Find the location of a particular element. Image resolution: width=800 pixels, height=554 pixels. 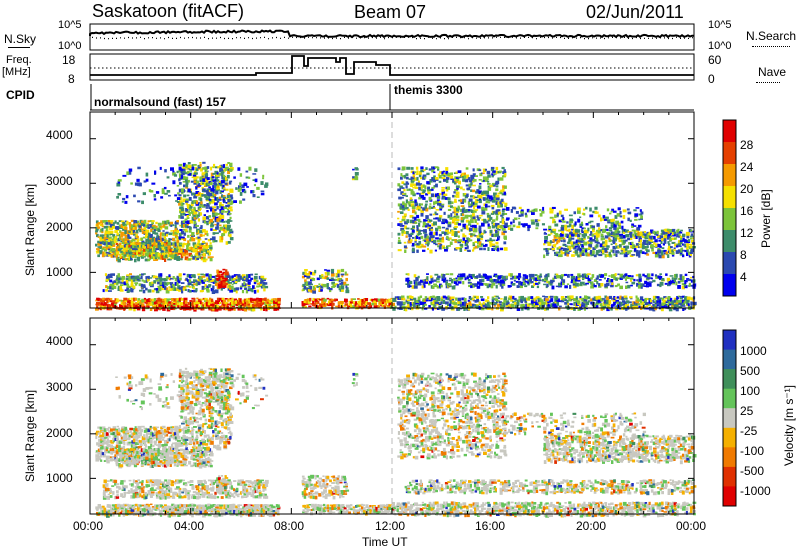

power-cells-cell-1943 is located at coordinates (245, 286).